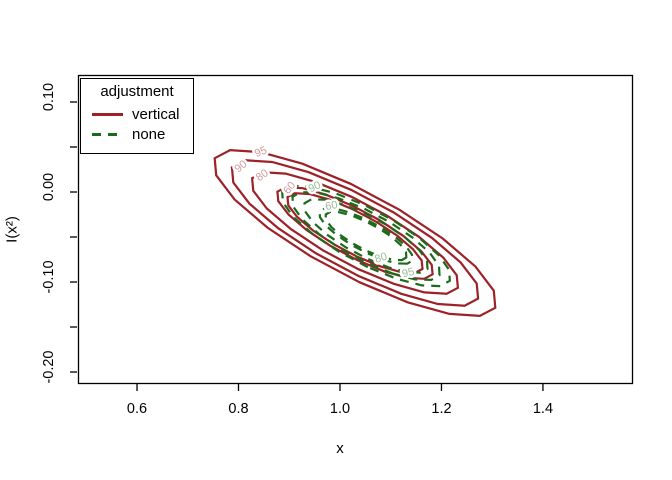 Image resolution: width=672 pixels, height=480 pixels. I want to click on contour-label-none-80: 80, so click(380, 258).